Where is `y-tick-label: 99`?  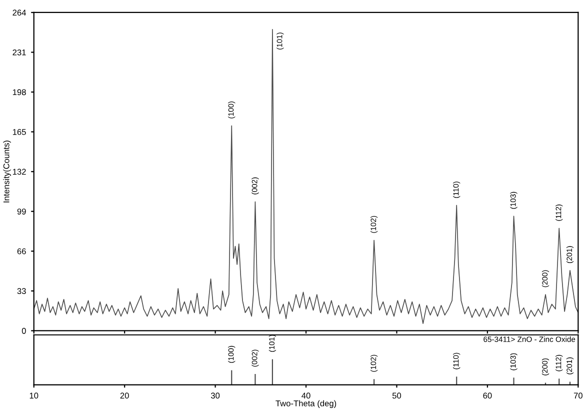 y-tick-label: 99 is located at coordinates (21, 211).